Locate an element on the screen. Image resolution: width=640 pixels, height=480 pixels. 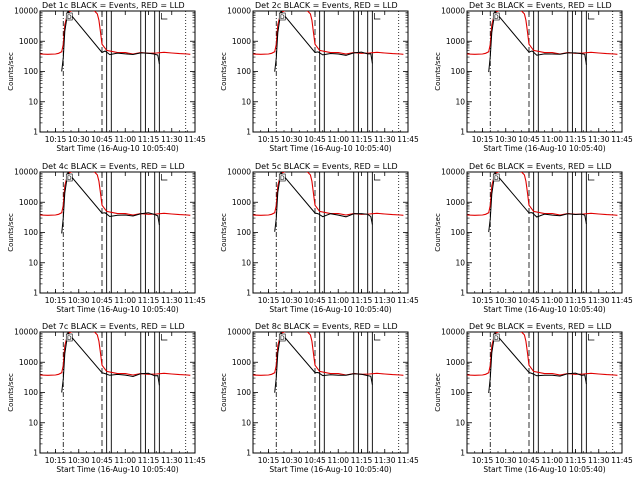
panel-title: Det 1c BLACK = Events, RED = LLD is located at coordinates (113, 5).